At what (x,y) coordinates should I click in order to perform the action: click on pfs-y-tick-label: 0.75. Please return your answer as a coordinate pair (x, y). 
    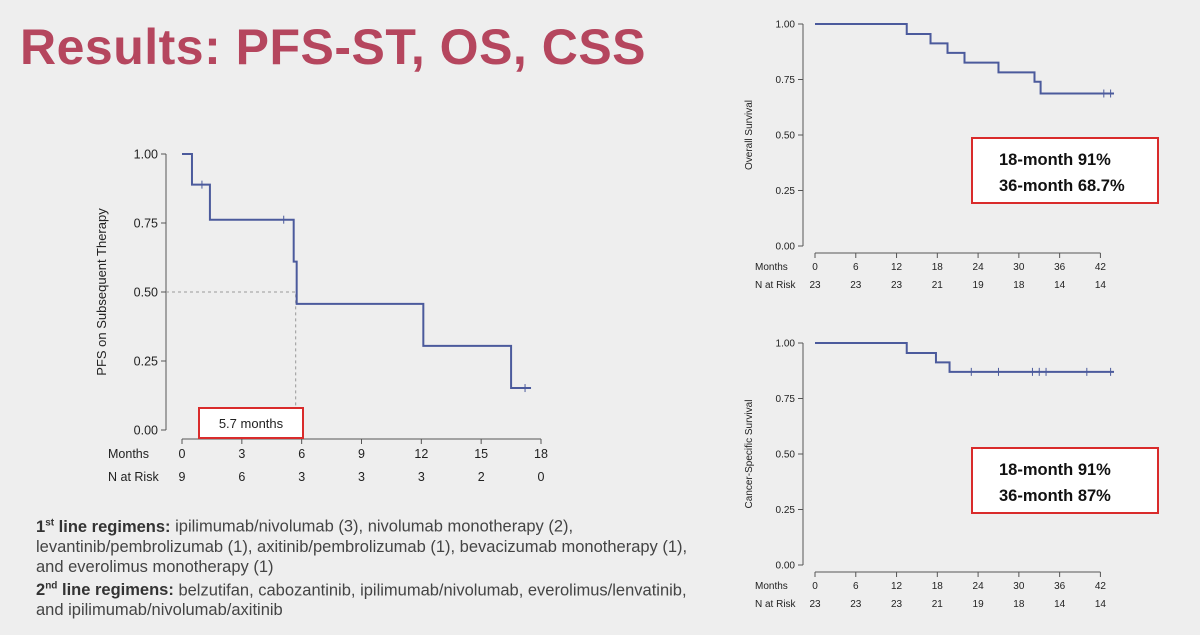
    Looking at the image, I should click on (146, 223).